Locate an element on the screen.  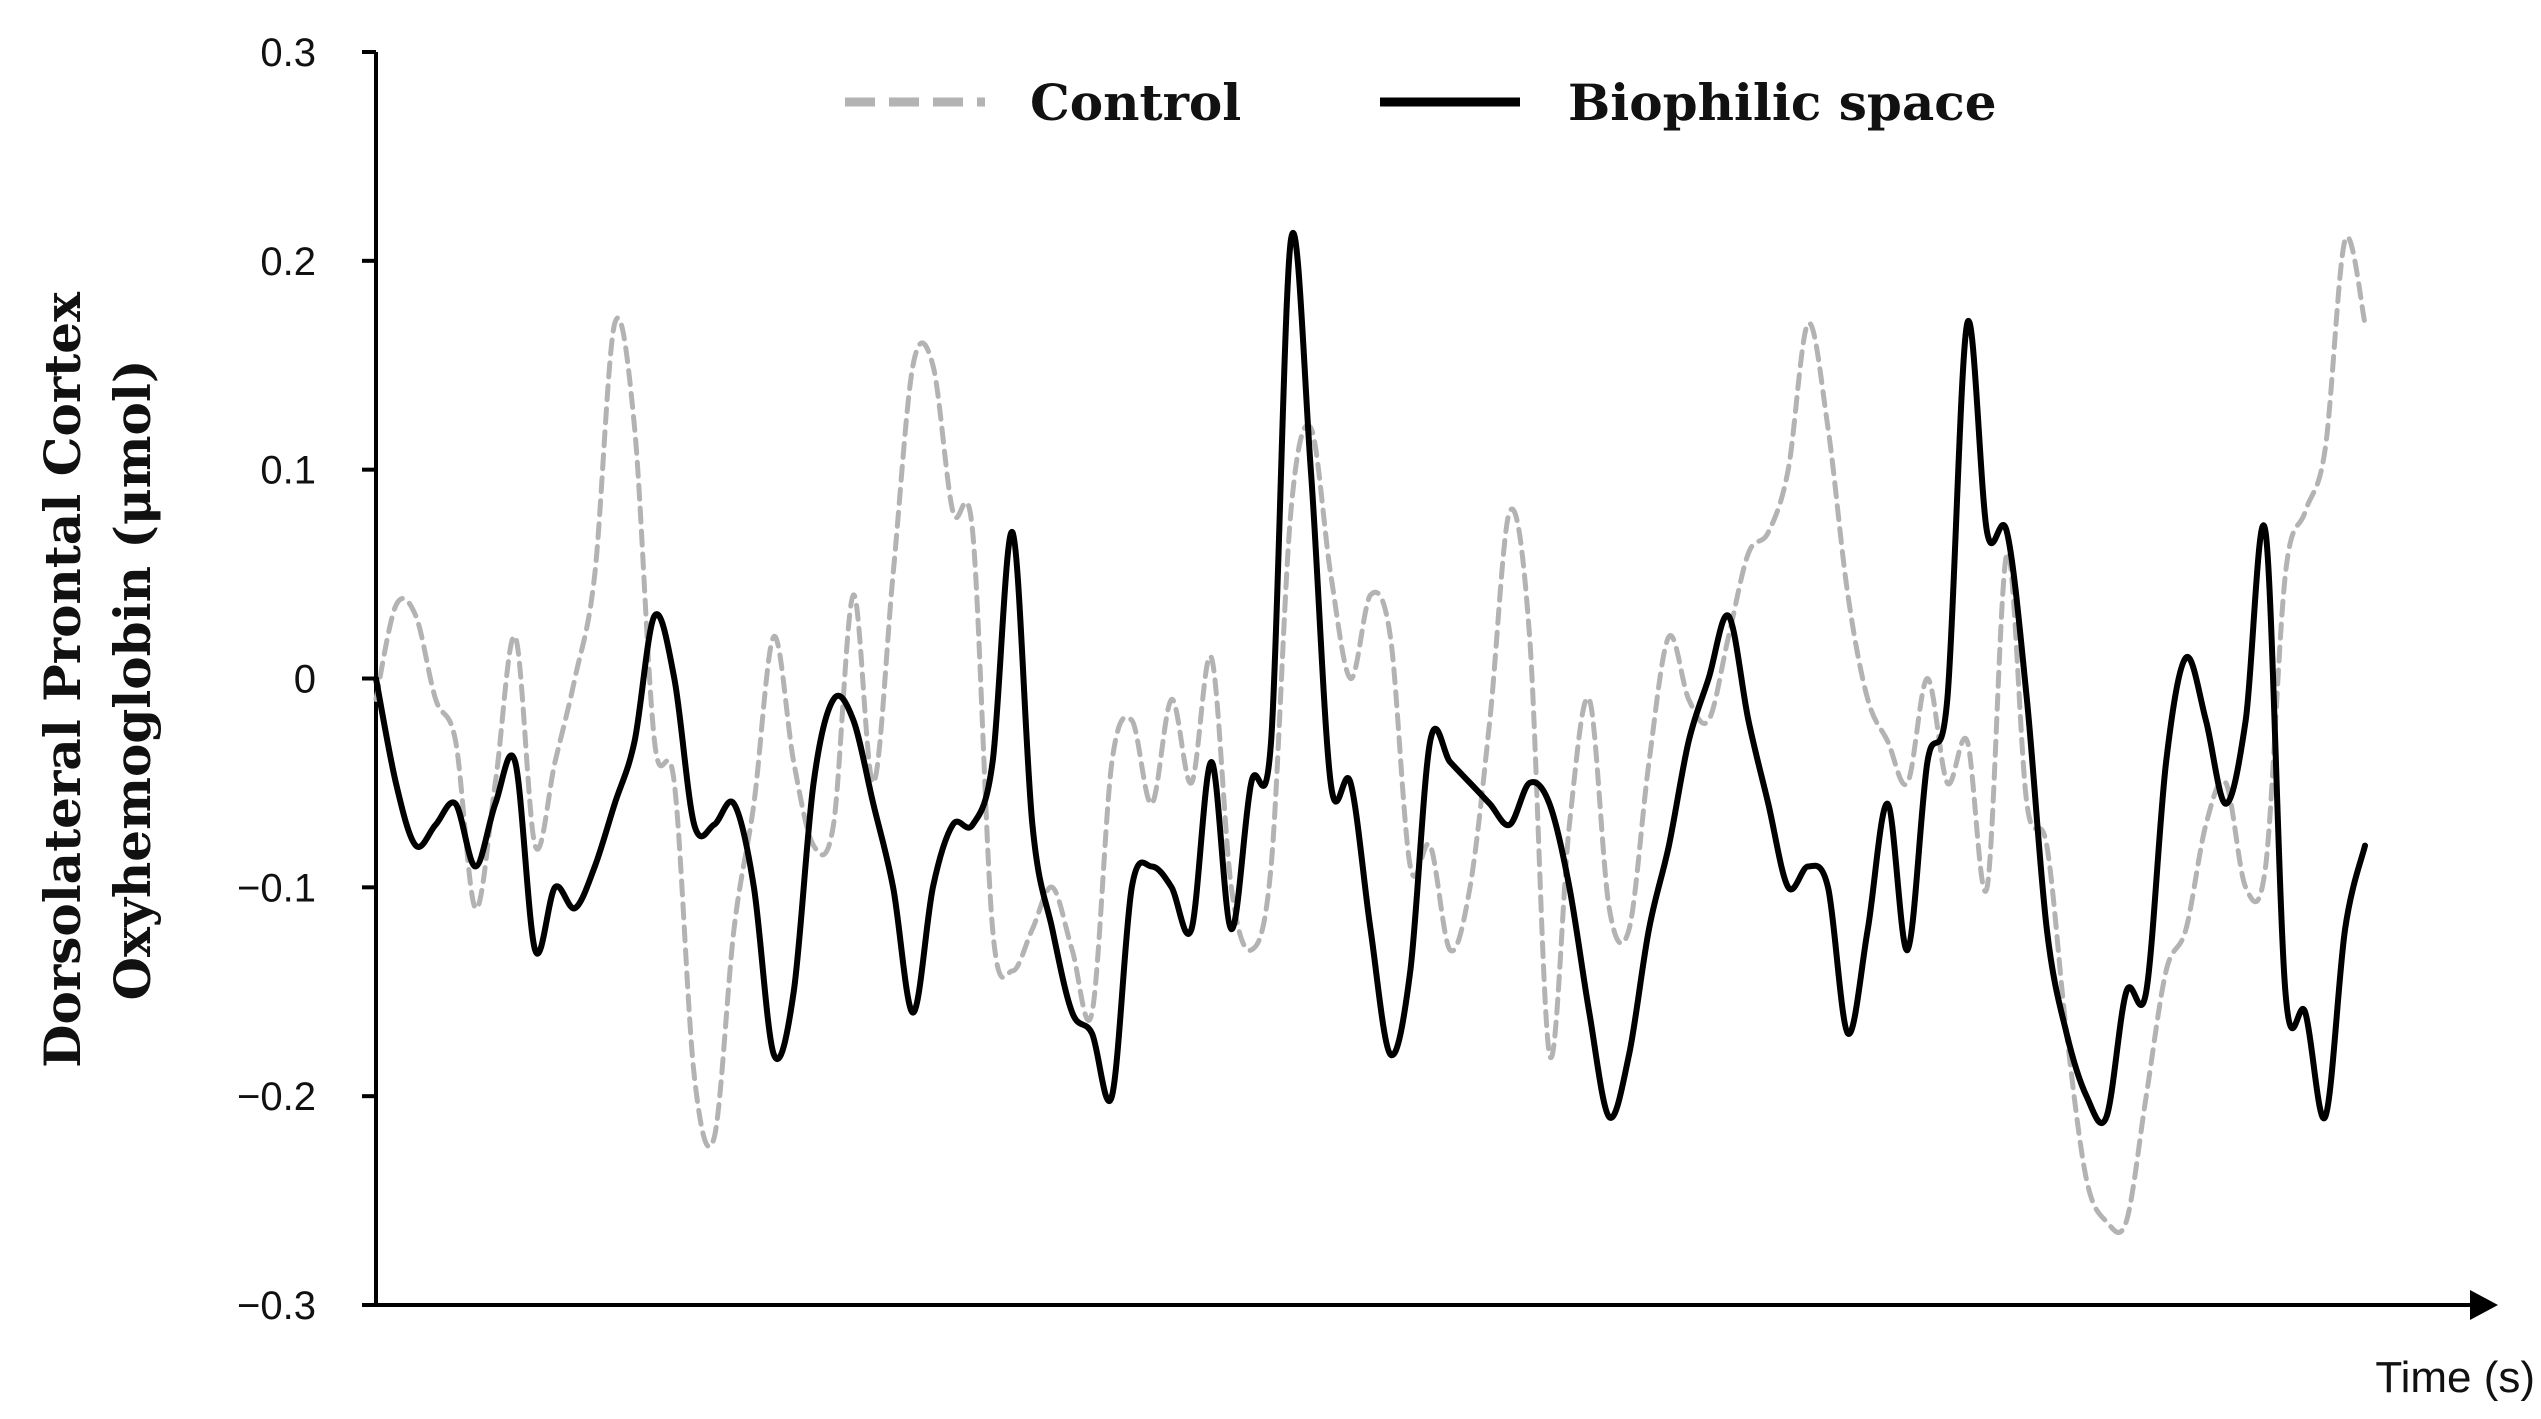
y-tick-label: −0.3 is located at coordinates (276, 1306).